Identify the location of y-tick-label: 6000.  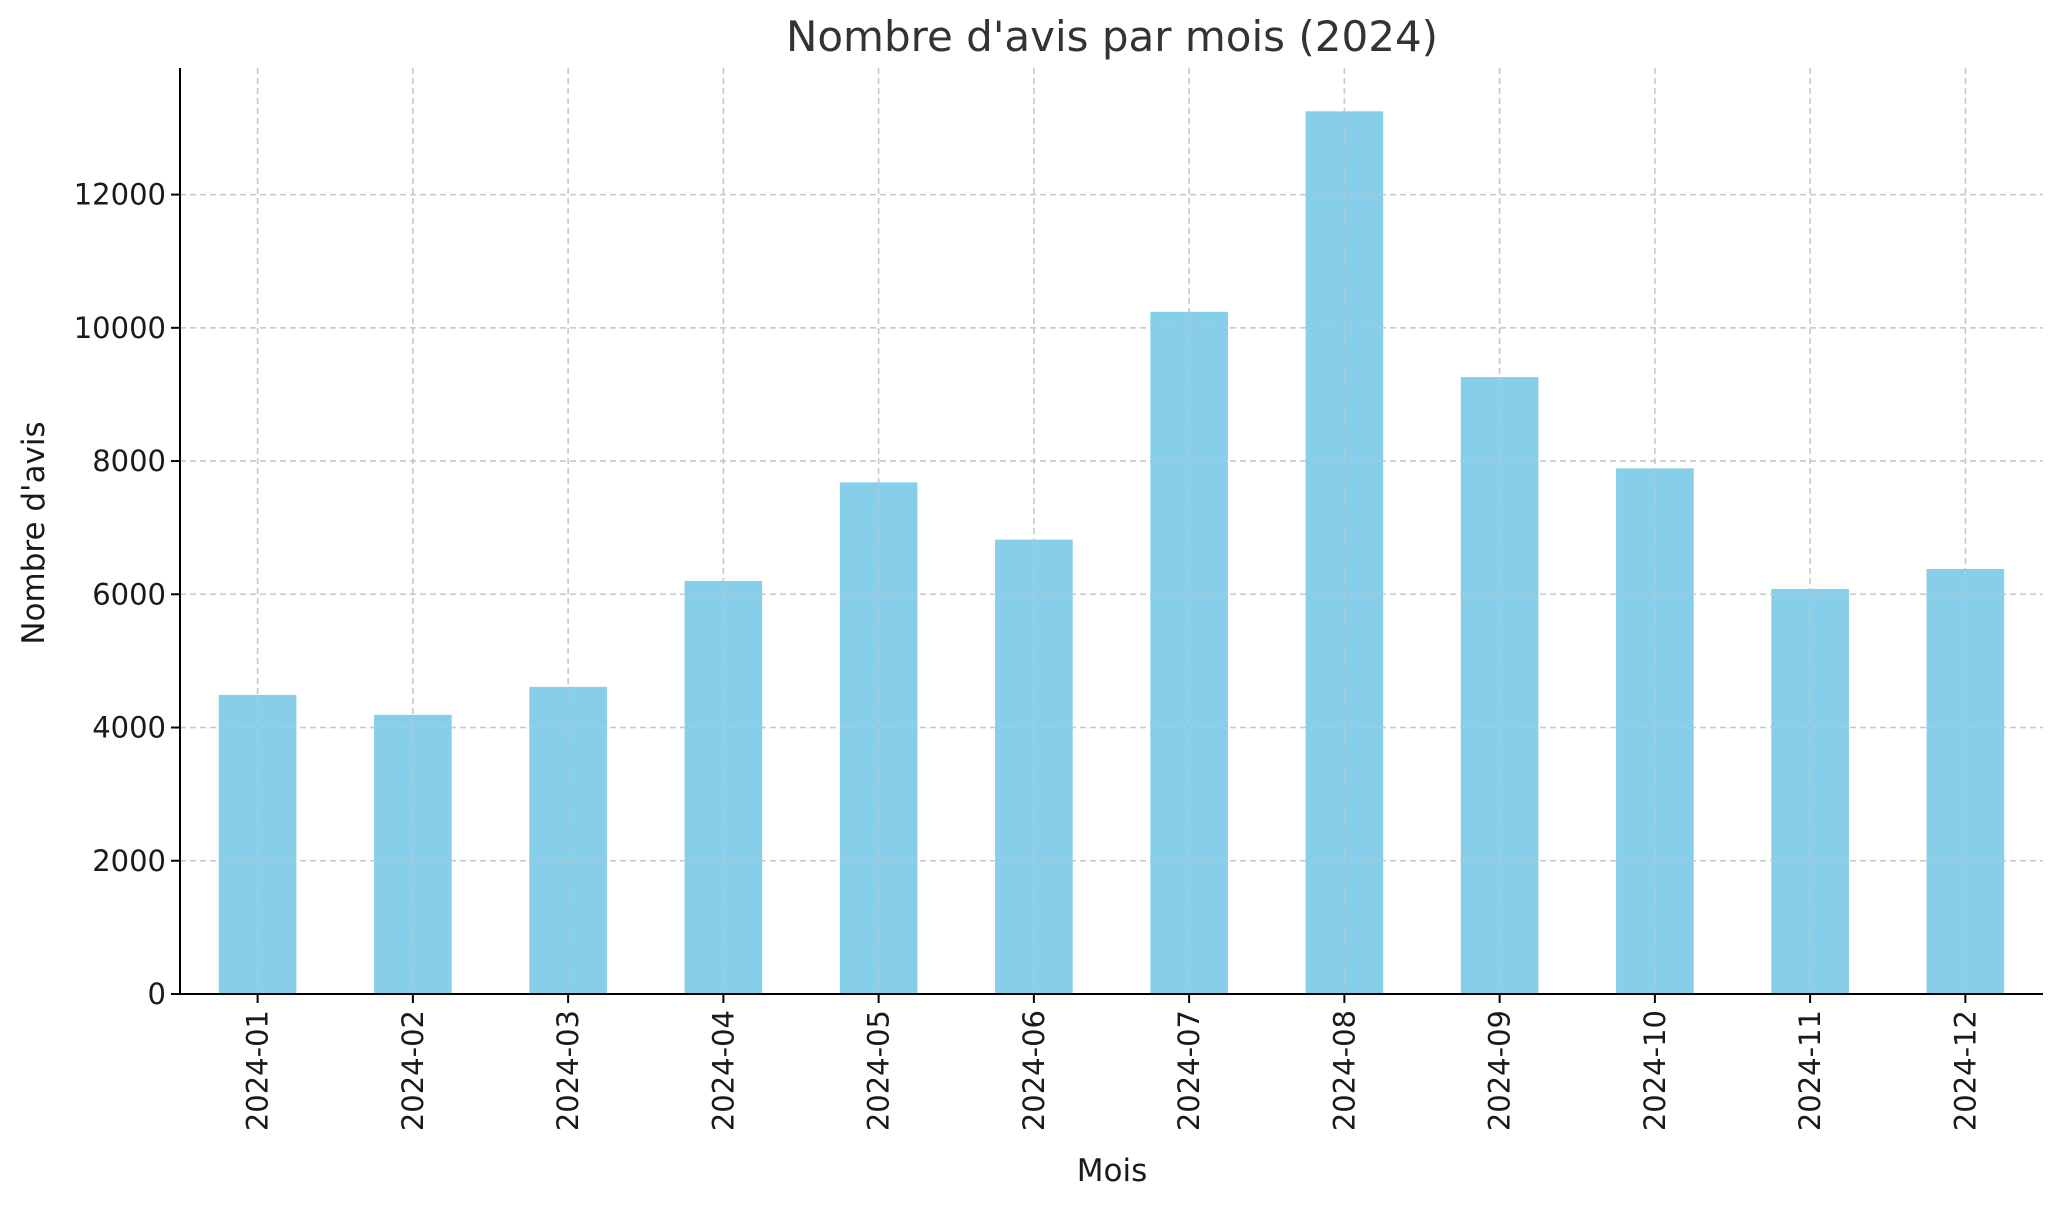
(129, 594).